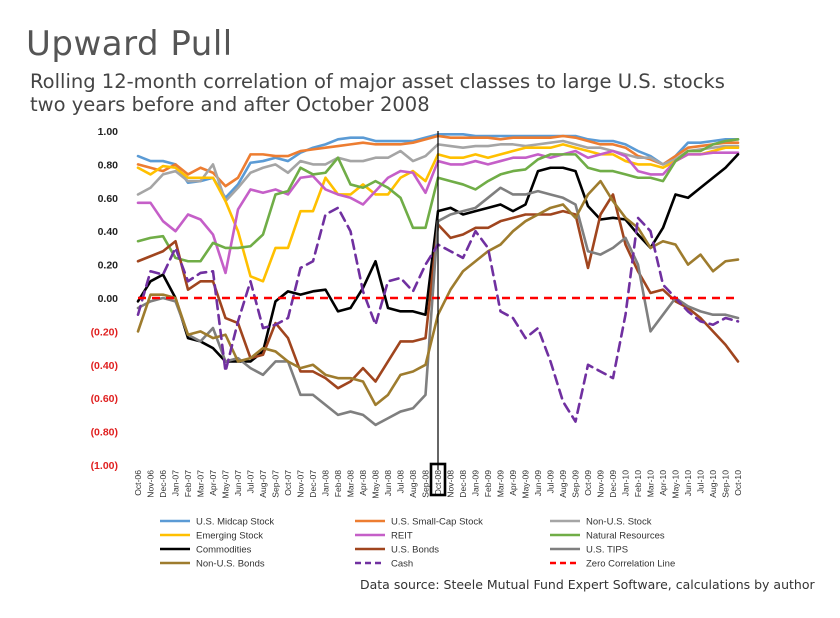 This screenshot has width=840, height=618. I want to click on x-tick-label: Jun-07, so click(238, 483).